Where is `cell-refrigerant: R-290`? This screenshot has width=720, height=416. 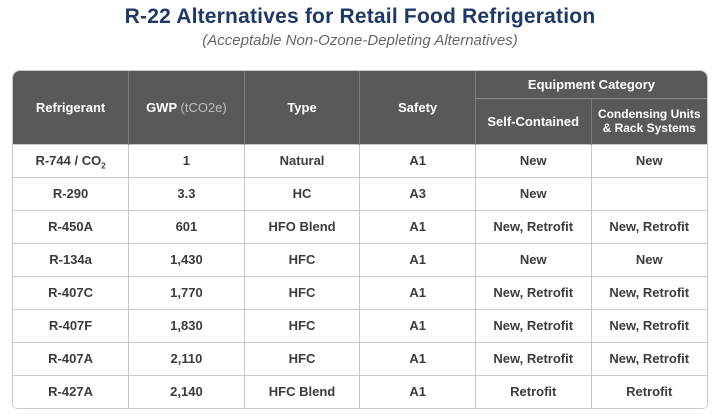 cell-refrigerant: R-290 is located at coordinates (71, 193).